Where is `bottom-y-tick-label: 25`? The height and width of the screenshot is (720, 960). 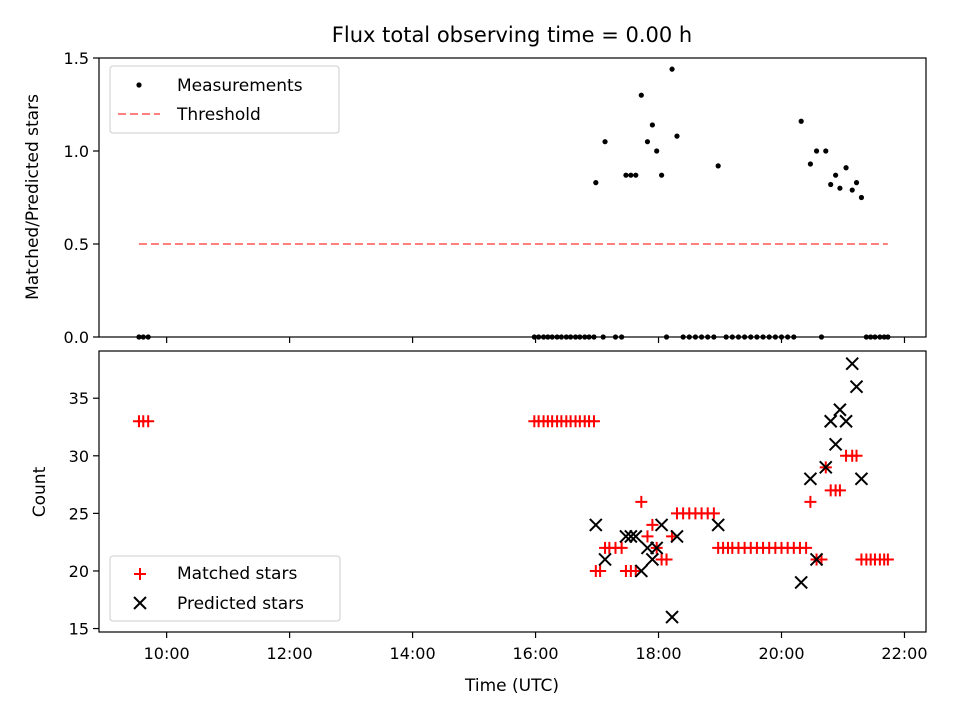
bottom-y-tick-label: 25 is located at coordinates (79, 513).